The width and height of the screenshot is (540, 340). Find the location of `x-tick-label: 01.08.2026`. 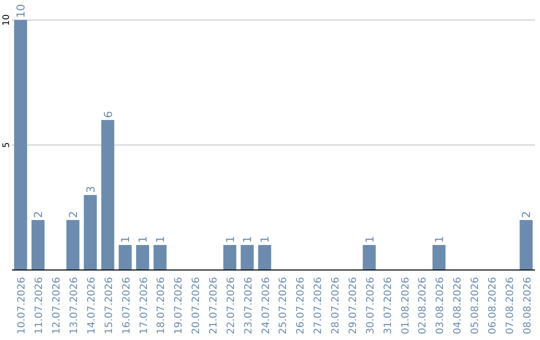

x-tick-label: 01.08.2026 is located at coordinates (406, 305).